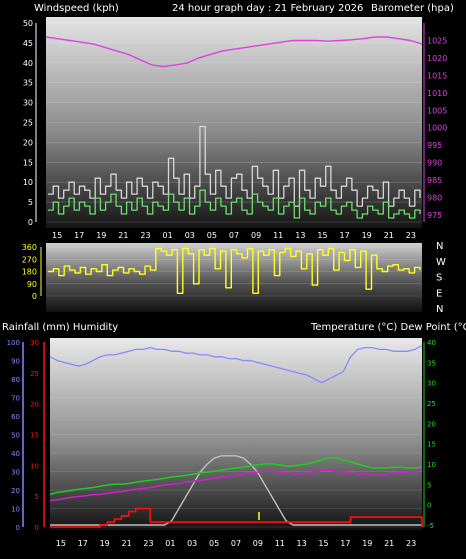 The image size is (466, 559). Describe the element at coordinates (234, 166) in the screenshot. I see `wind-gust-line` at that location.